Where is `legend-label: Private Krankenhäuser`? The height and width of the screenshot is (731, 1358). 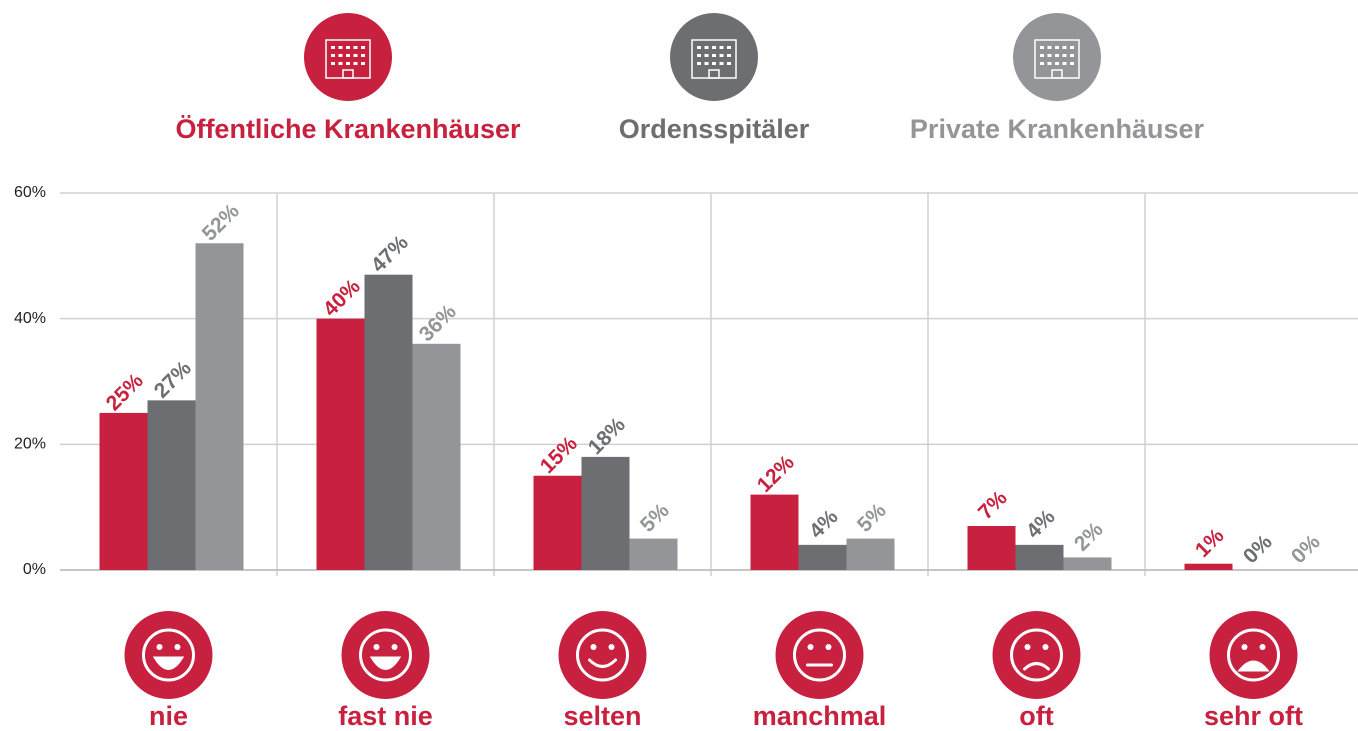
legend-label: Private Krankenhäuser is located at coordinates (1057, 129).